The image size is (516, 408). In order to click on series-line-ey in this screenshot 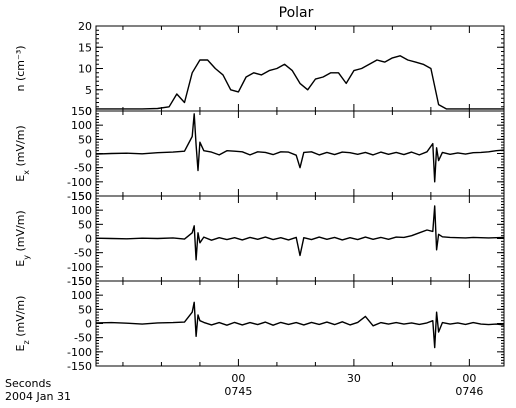, I will do `click(300, 233)`.